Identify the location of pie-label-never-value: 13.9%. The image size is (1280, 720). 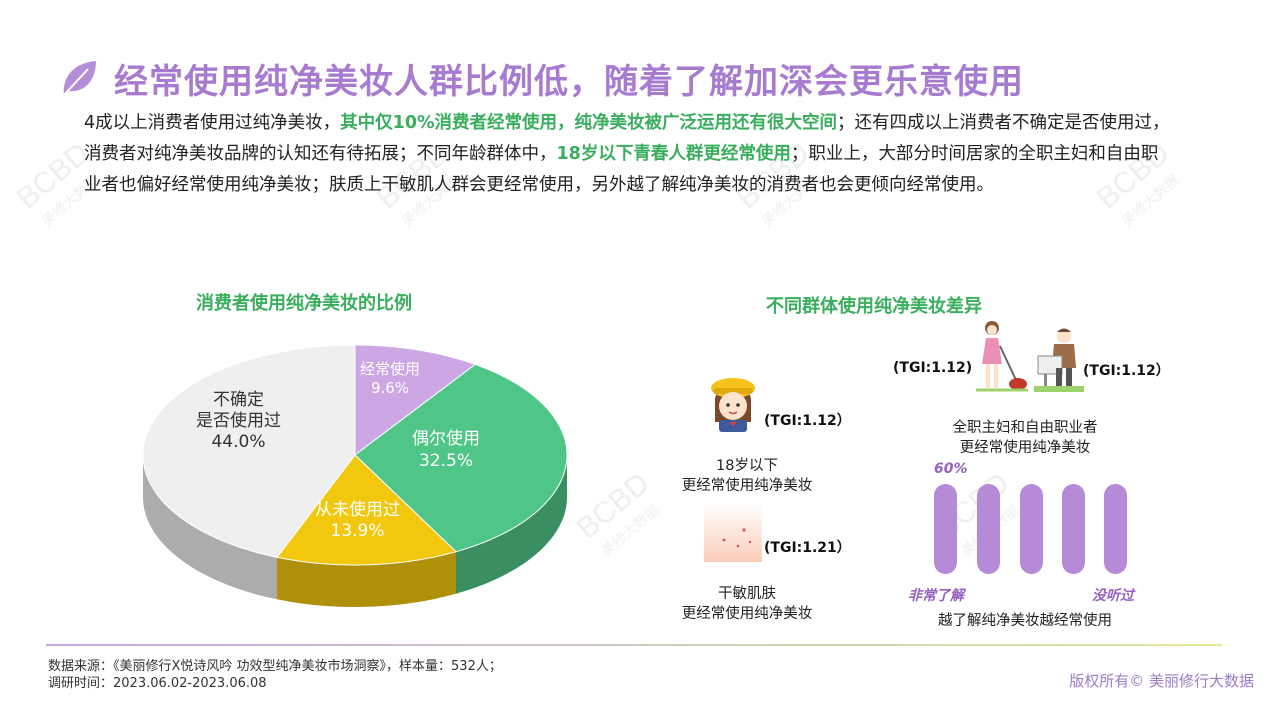
(357, 531).